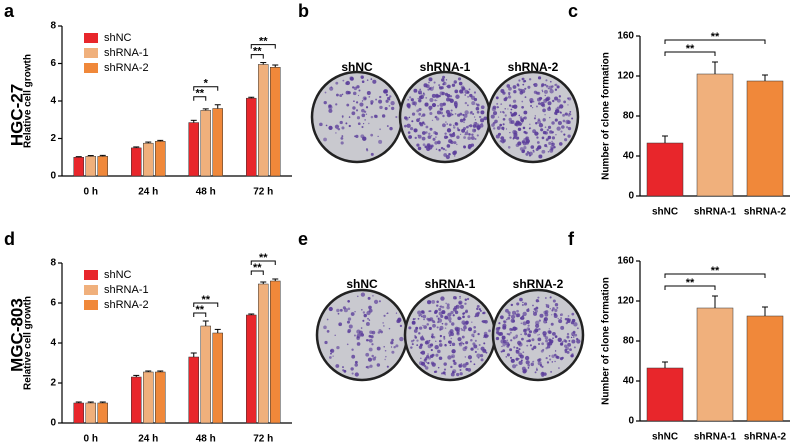  What do you see at coordinates (631, 196) in the screenshot?
I see `y-tick-label: 0` at bounding box center [631, 196].